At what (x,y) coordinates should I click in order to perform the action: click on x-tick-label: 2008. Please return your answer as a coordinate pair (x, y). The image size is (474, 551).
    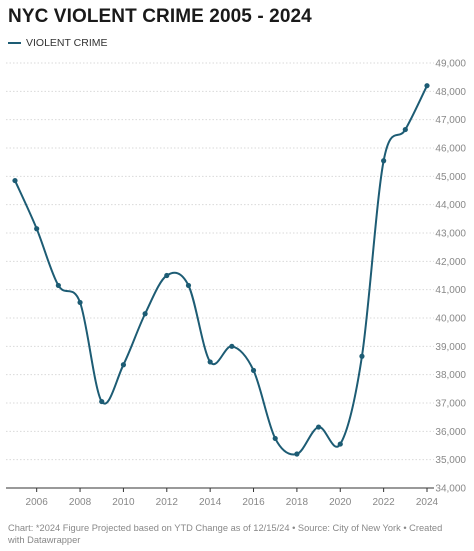
    Looking at the image, I should click on (80, 502).